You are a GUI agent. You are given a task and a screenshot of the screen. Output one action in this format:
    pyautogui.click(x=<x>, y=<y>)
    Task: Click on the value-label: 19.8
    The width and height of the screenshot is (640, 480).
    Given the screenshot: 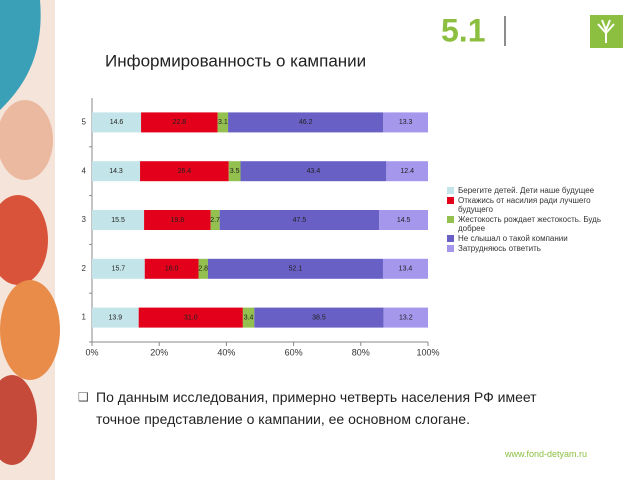 What is the action you would take?
    pyautogui.click(x=178, y=220)
    